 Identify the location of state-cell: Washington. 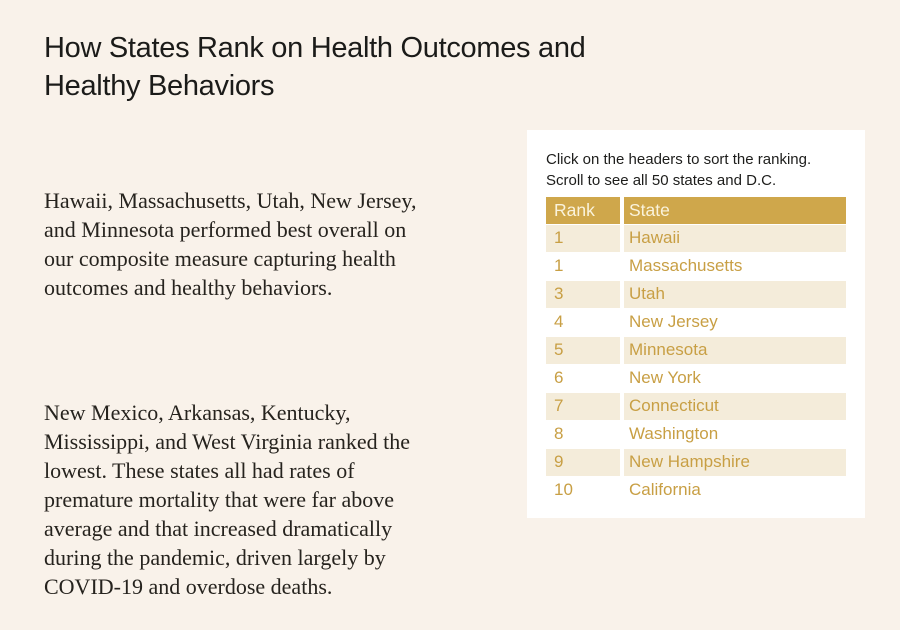
(674, 433).